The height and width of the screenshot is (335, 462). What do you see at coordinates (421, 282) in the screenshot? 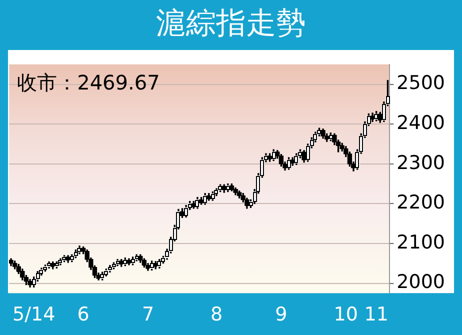
I see `y-tick-label: 2000` at bounding box center [421, 282].